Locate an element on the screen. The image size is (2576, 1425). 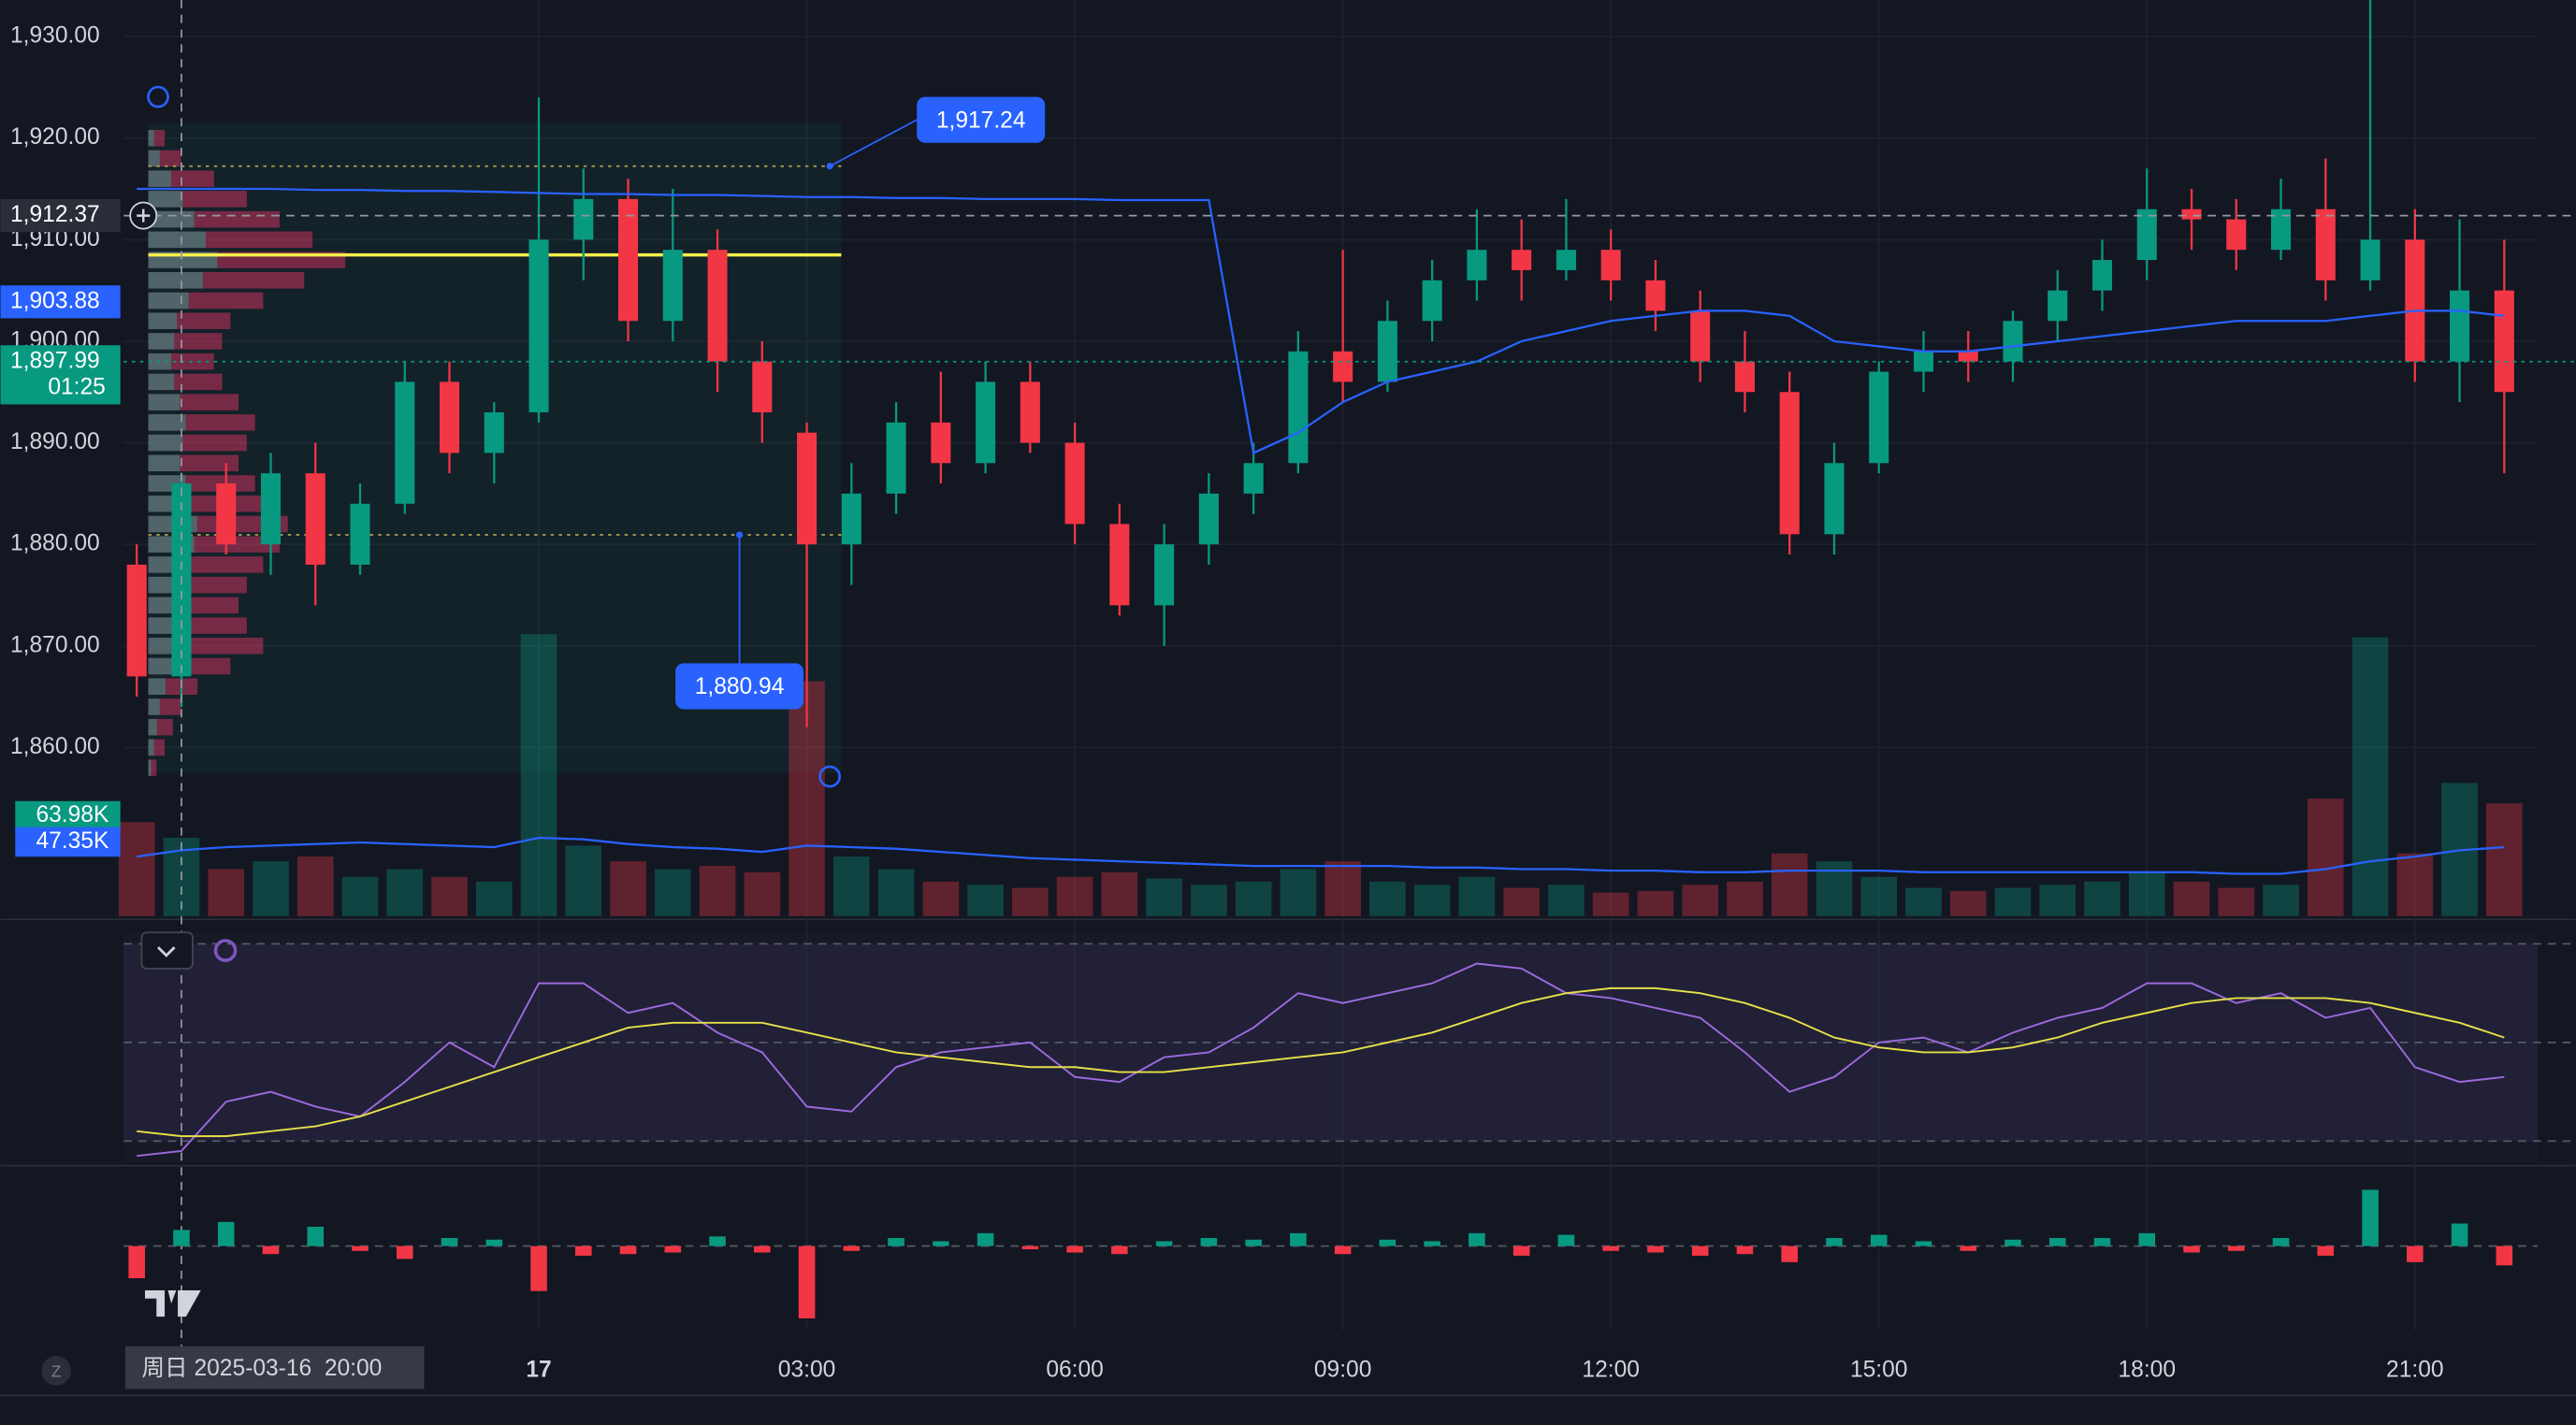
y-tick-label: 1,860.00 is located at coordinates (55, 746).